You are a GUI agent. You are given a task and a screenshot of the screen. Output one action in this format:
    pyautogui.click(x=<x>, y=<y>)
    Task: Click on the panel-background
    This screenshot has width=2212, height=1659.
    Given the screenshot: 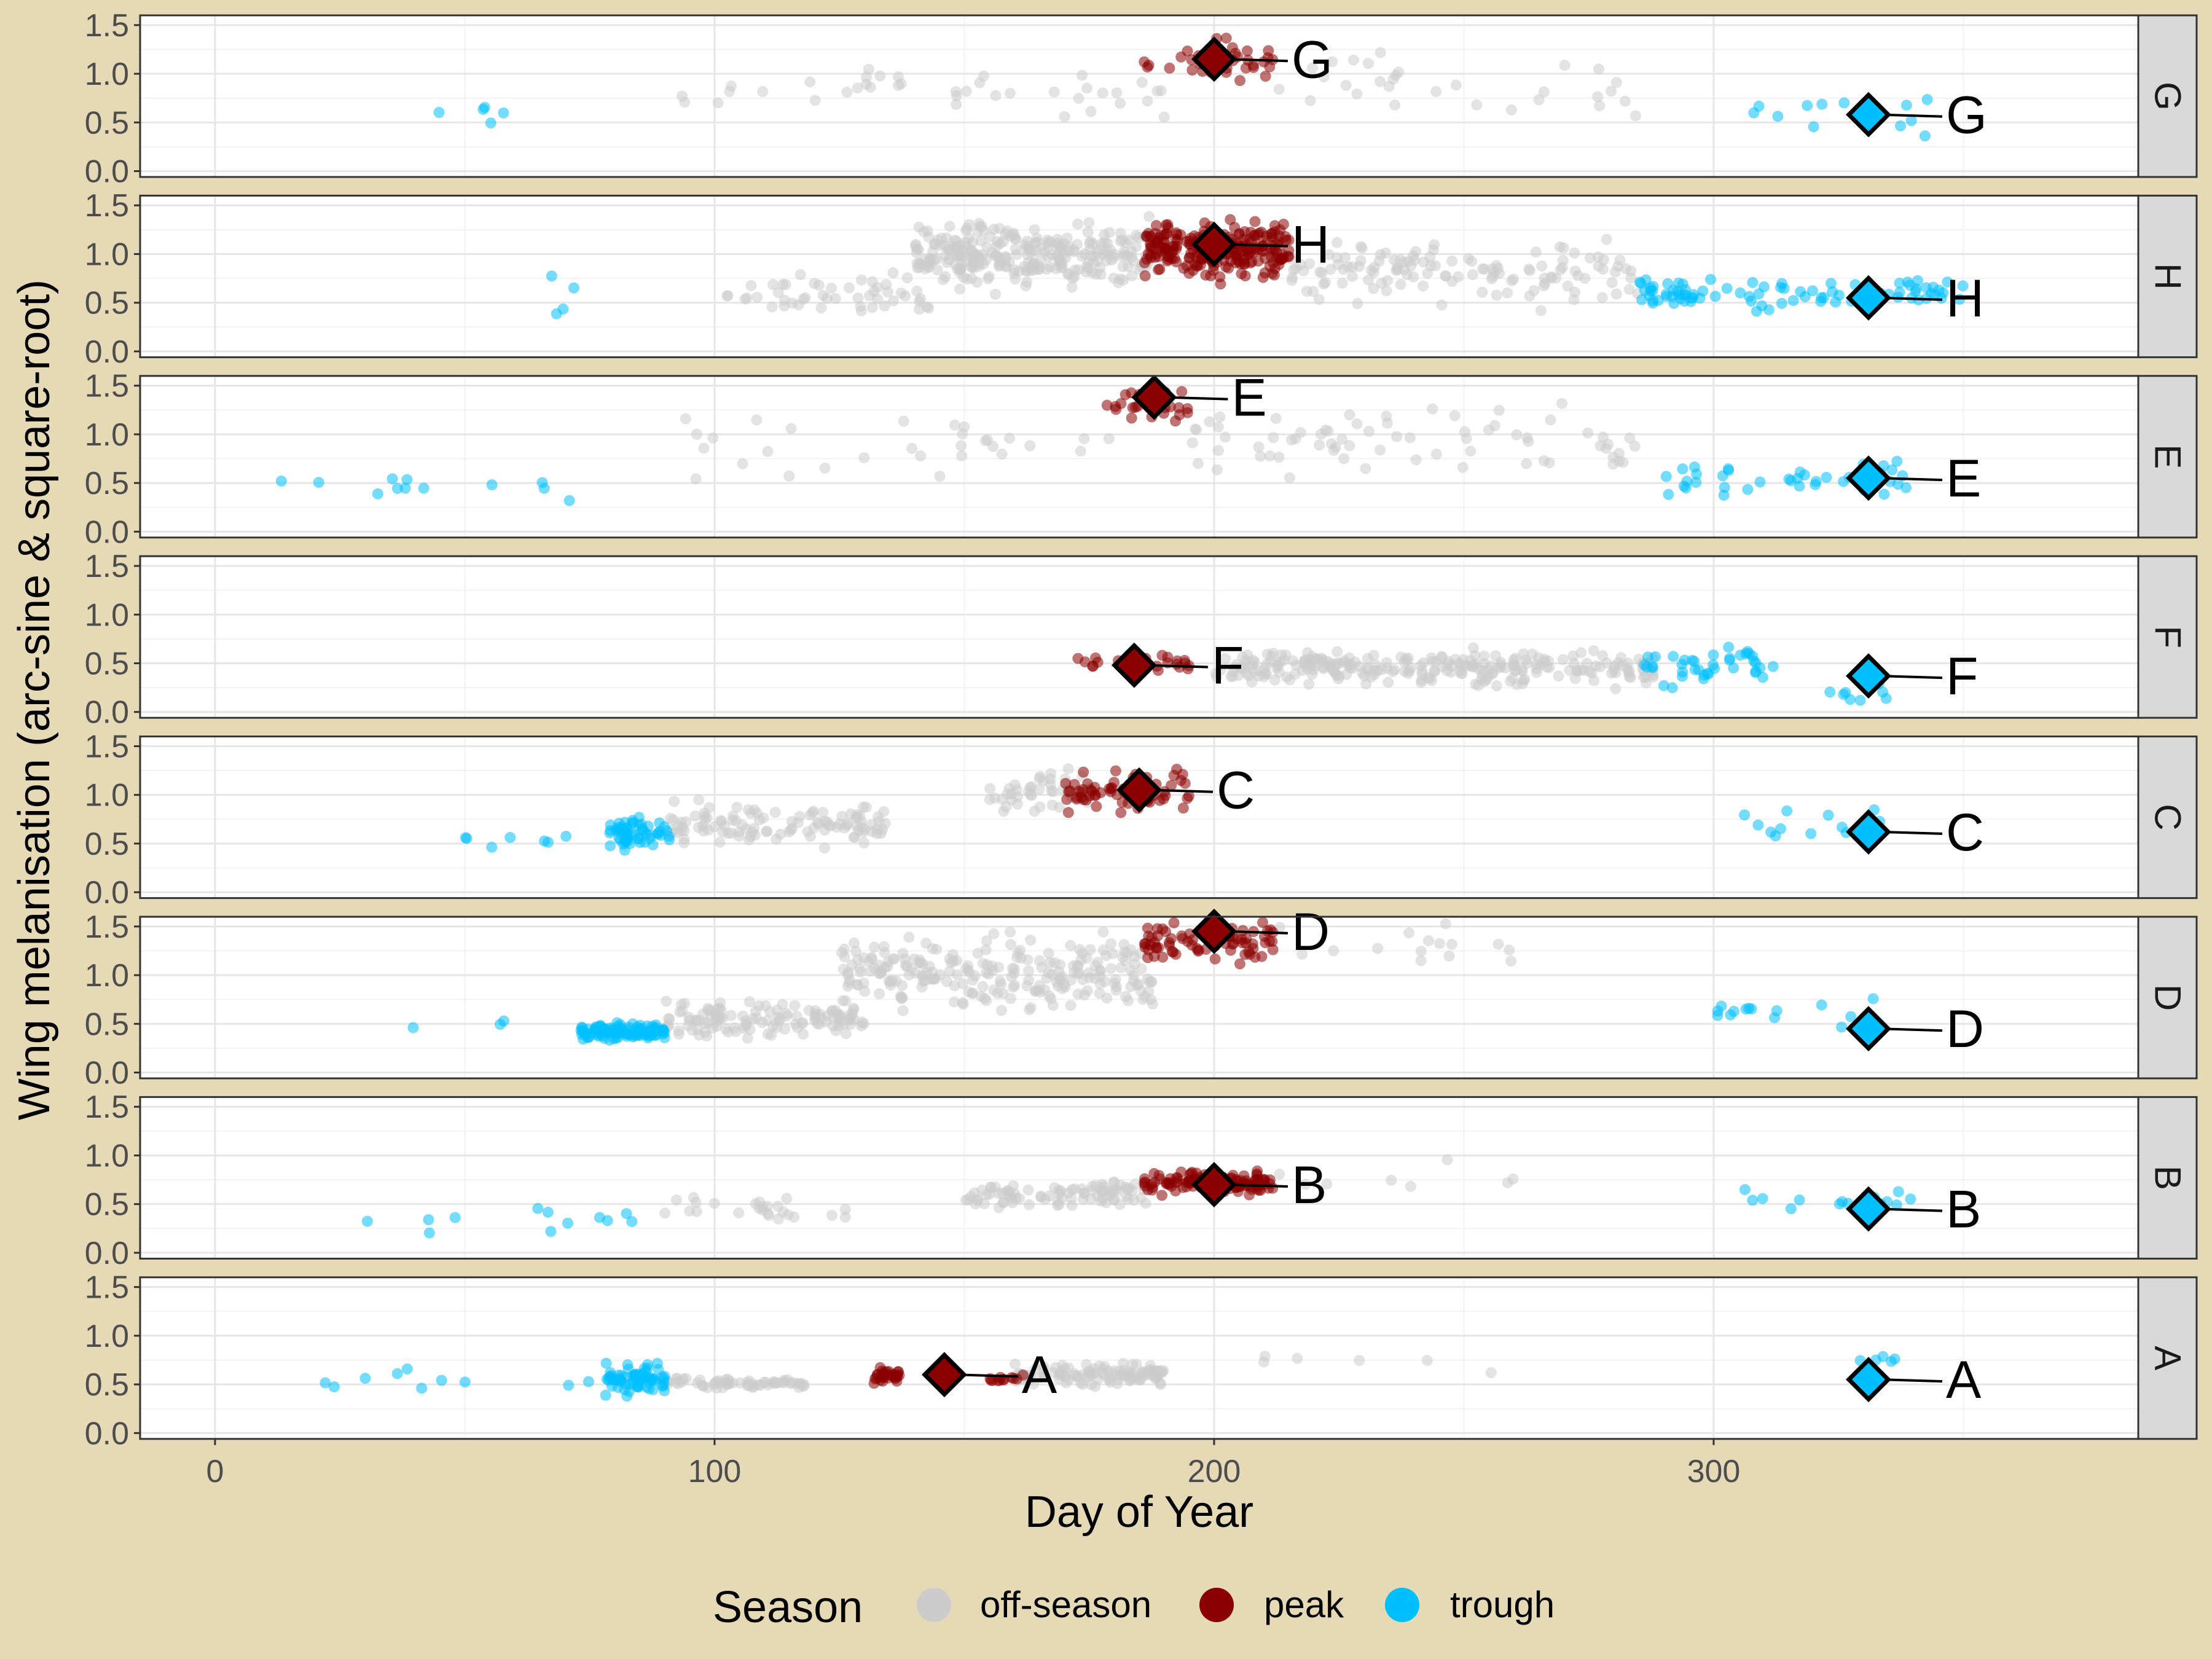 What is the action you would take?
    pyautogui.click(x=1139, y=1178)
    